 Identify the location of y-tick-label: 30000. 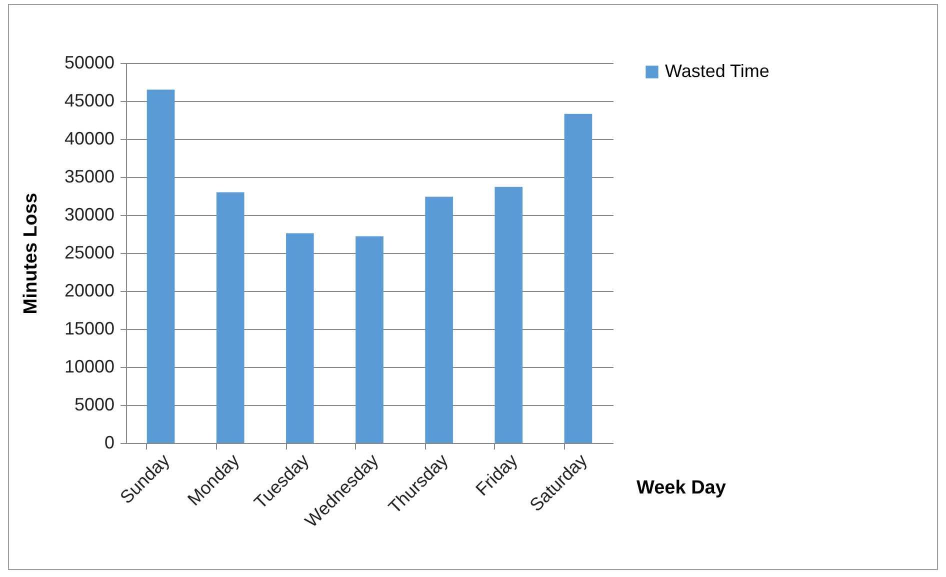
(89, 214).